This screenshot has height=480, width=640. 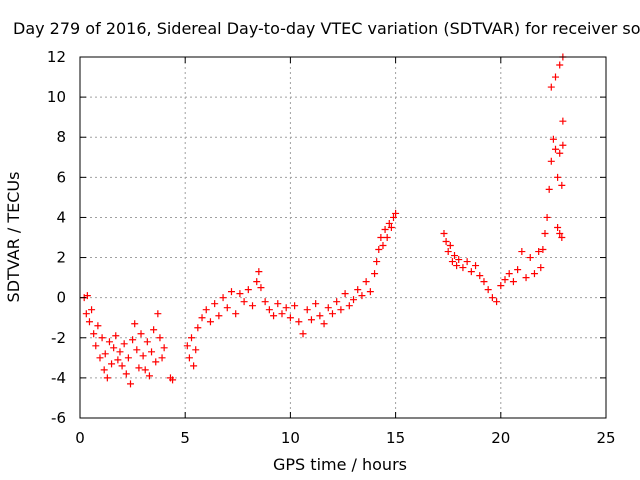 What do you see at coordinates (395, 438) in the screenshot?
I see `x-tick-label: 15` at bounding box center [395, 438].